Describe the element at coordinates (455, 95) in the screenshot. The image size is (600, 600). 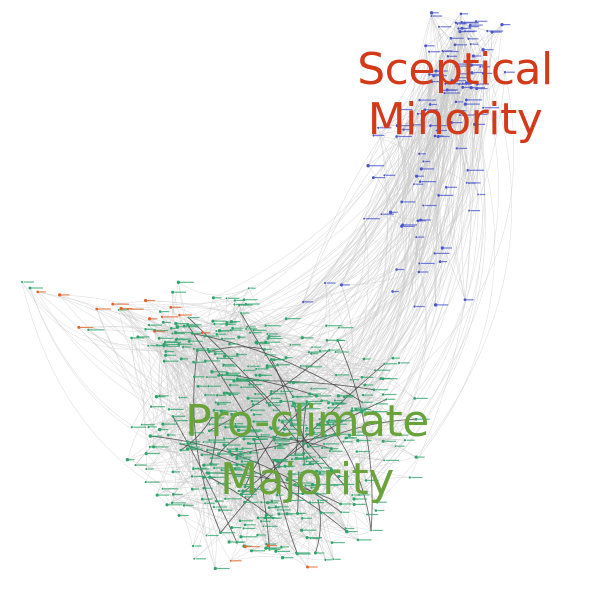
I see `sceptical-minority-label: Sceptical Minority` at that location.